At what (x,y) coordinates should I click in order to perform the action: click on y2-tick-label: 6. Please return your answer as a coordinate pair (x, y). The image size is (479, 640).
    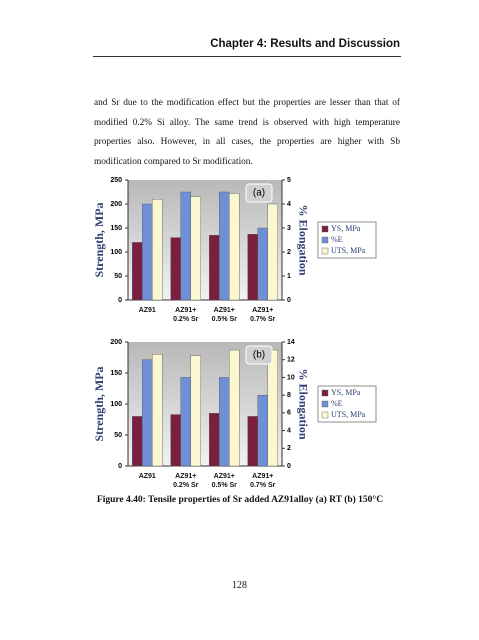
    Looking at the image, I should click on (289, 413).